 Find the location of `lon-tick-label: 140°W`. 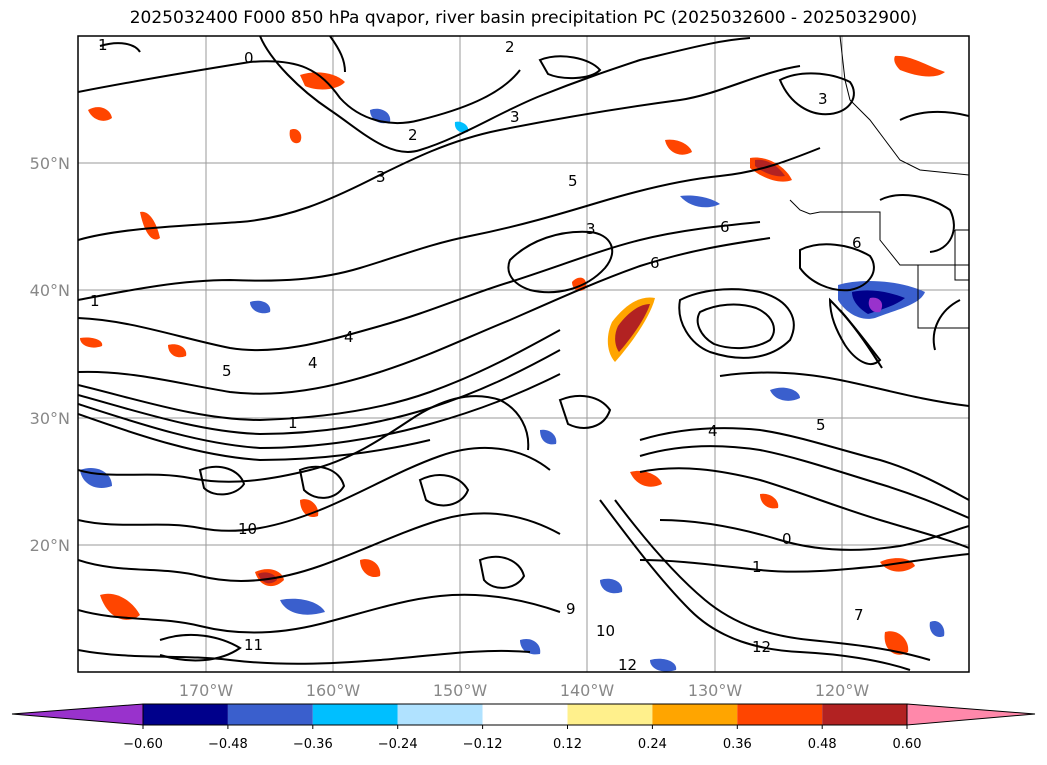

lon-tick-label: 140°W is located at coordinates (587, 690).